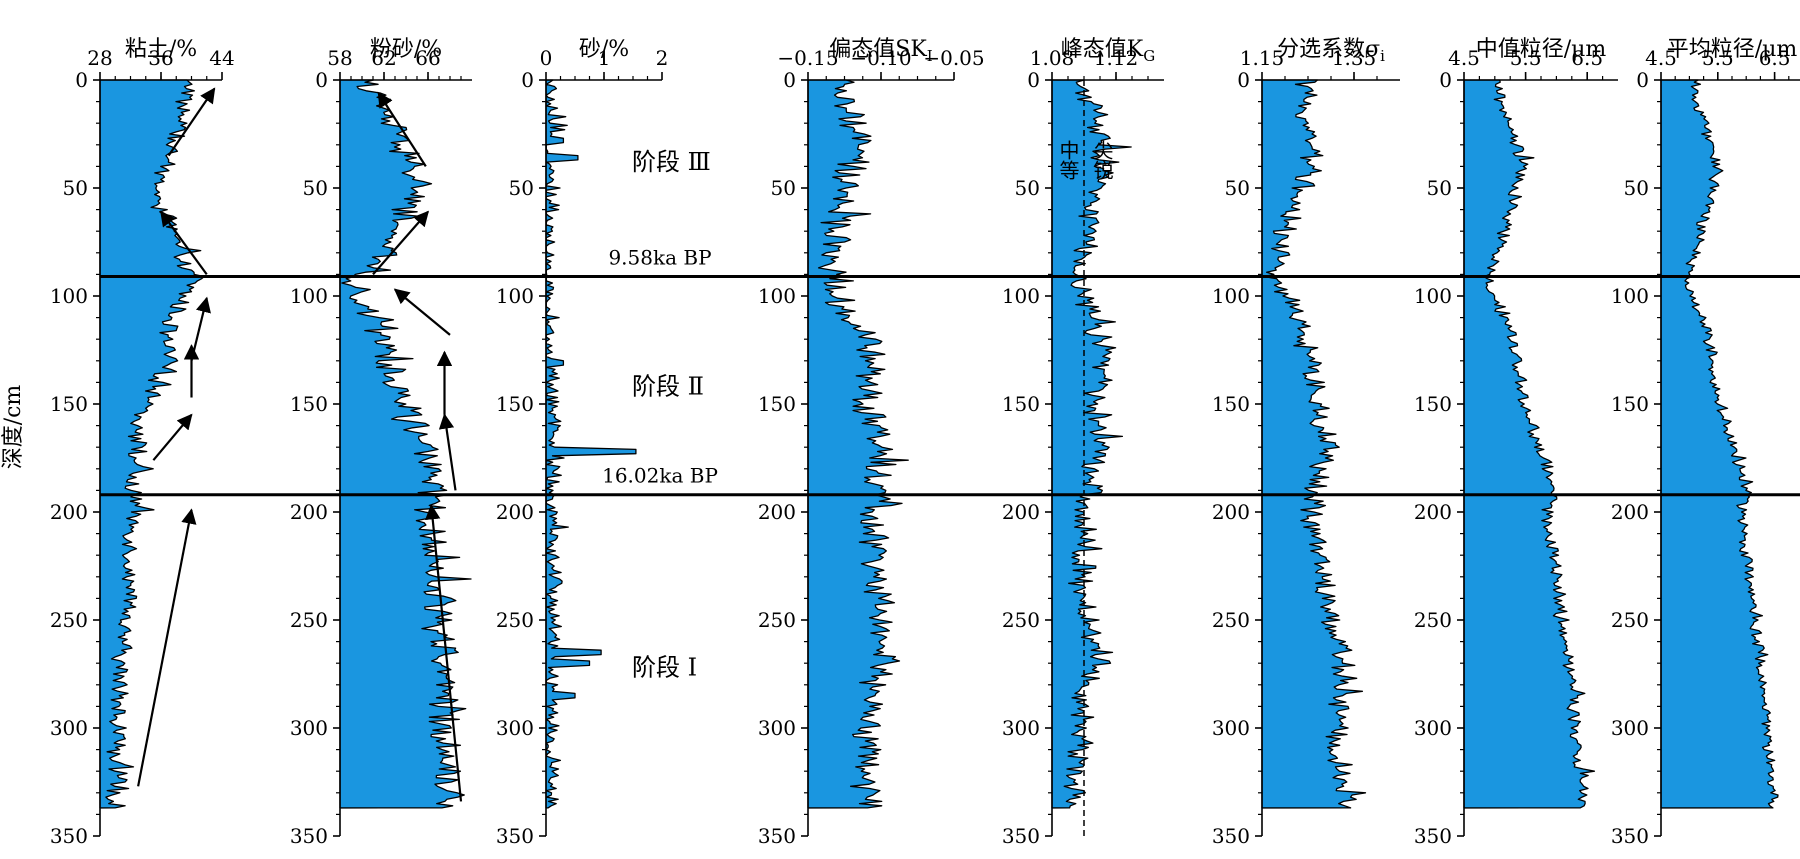  Describe the element at coordinates (339, 58) in the screenshot. I see `x-tick-label: 58` at that location.